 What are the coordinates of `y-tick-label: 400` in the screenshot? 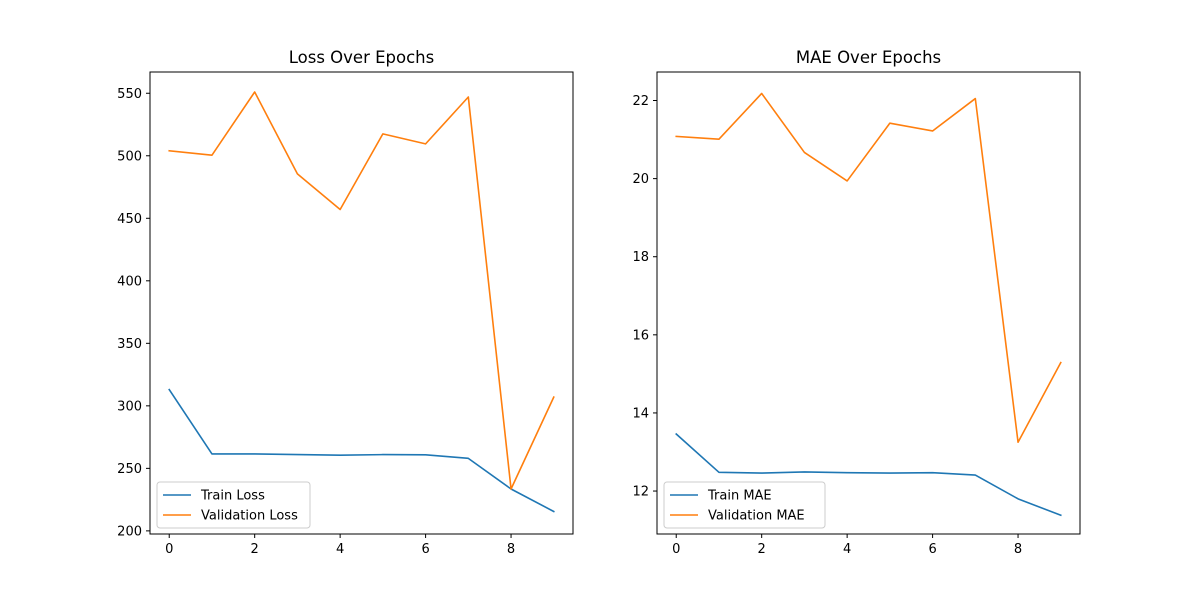 It's located at (129, 281).